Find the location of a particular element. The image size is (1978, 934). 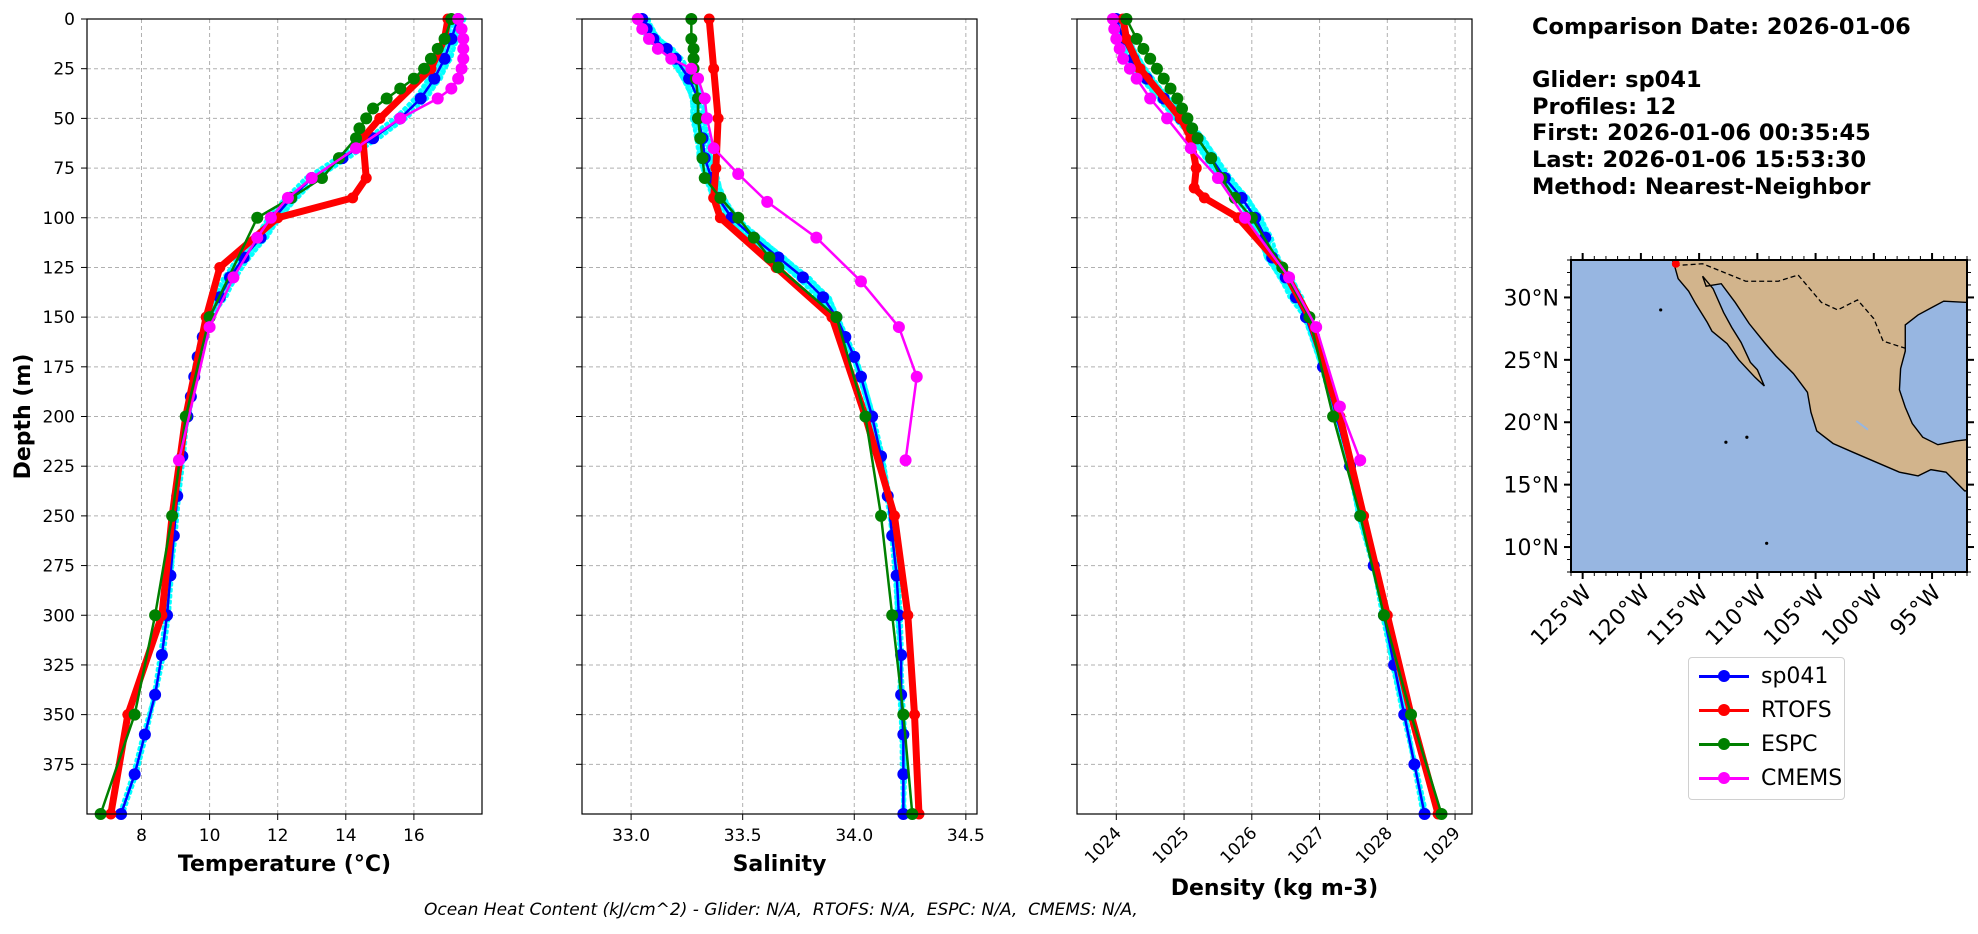

map-longitude-label: 95°W is located at coordinates (1916, 610).